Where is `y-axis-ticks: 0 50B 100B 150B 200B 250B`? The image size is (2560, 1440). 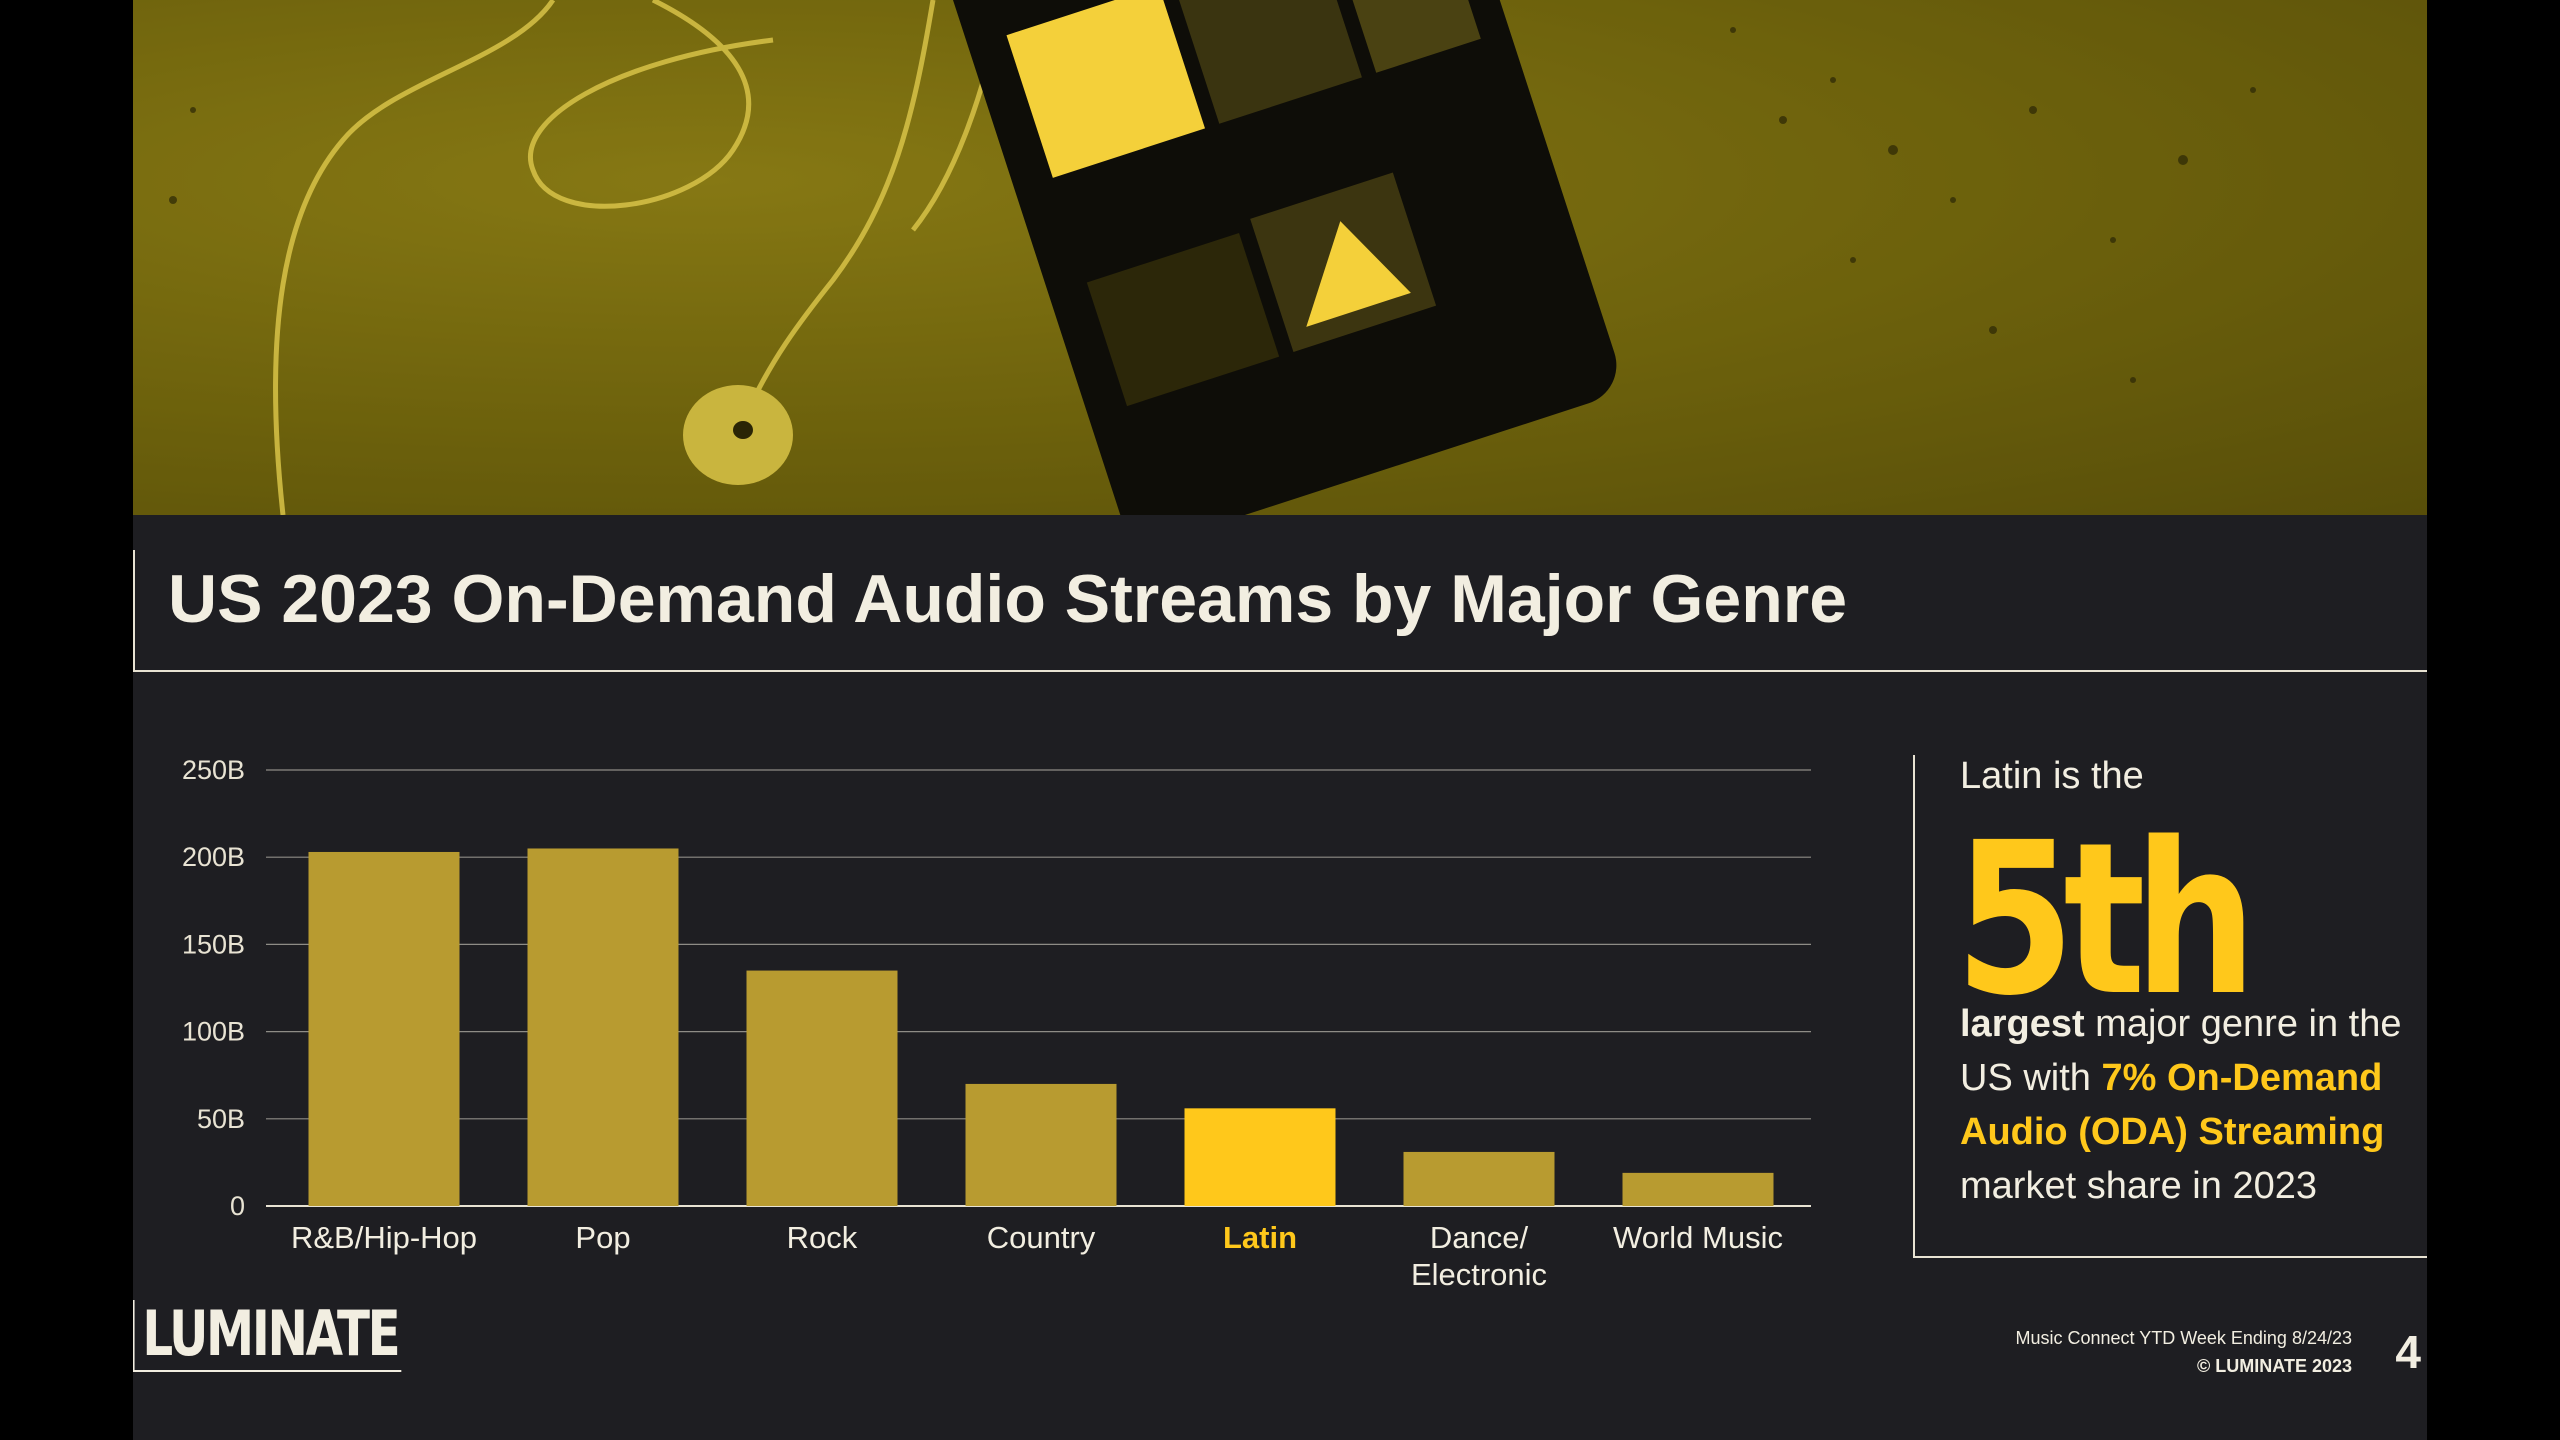 y-axis-ticks: 0 50B 100B 150B 200B 250B is located at coordinates (213, 988).